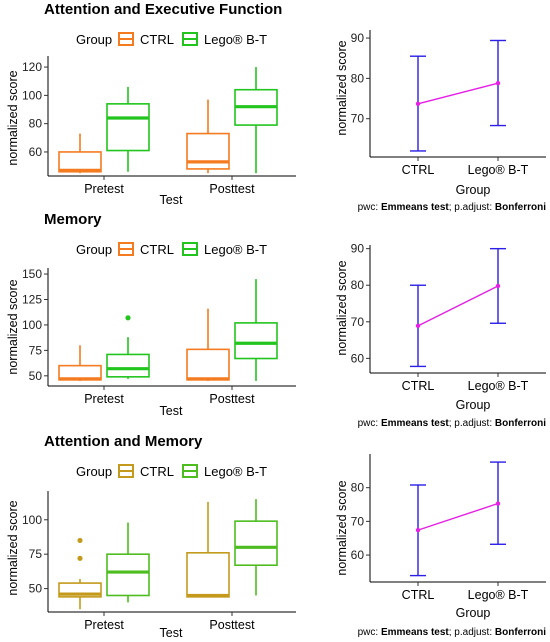 The image size is (550, 642). I want to click on chart-title: Memory, so click(73, 219).